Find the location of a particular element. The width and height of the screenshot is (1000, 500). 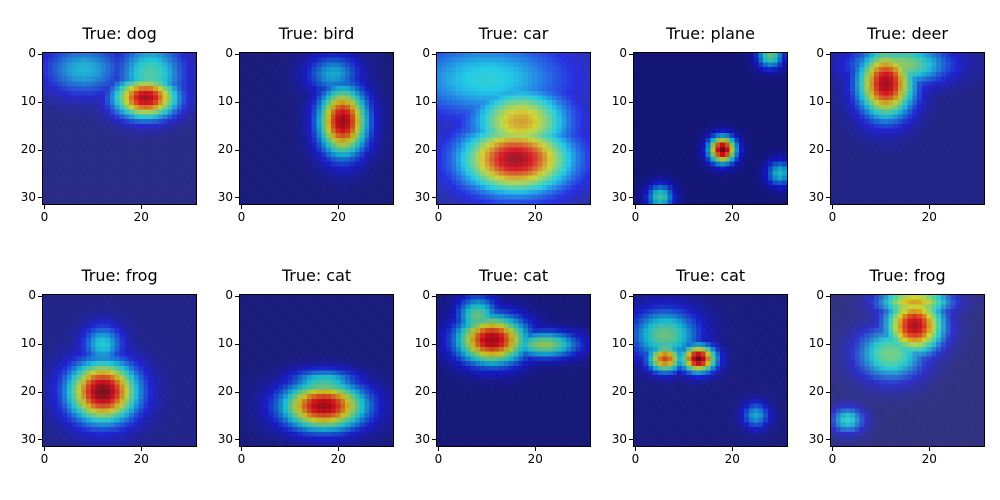

panel-title: True: deer is located at coordinates (907, 33).